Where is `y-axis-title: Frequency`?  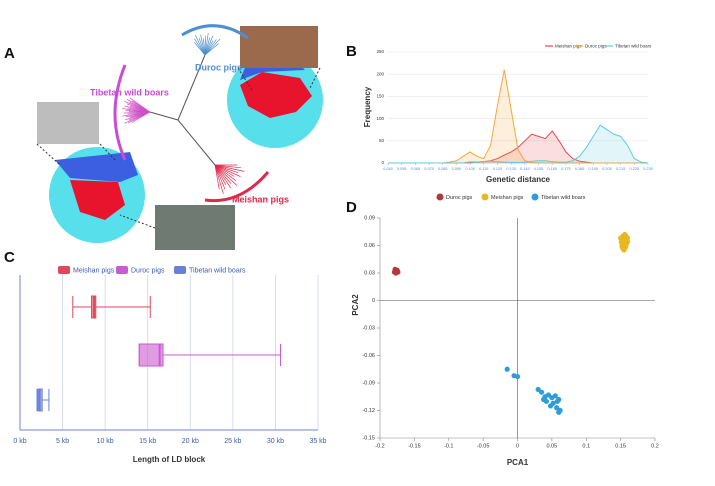 y-axis-title: Frequency is located at coordinates (367, 106).